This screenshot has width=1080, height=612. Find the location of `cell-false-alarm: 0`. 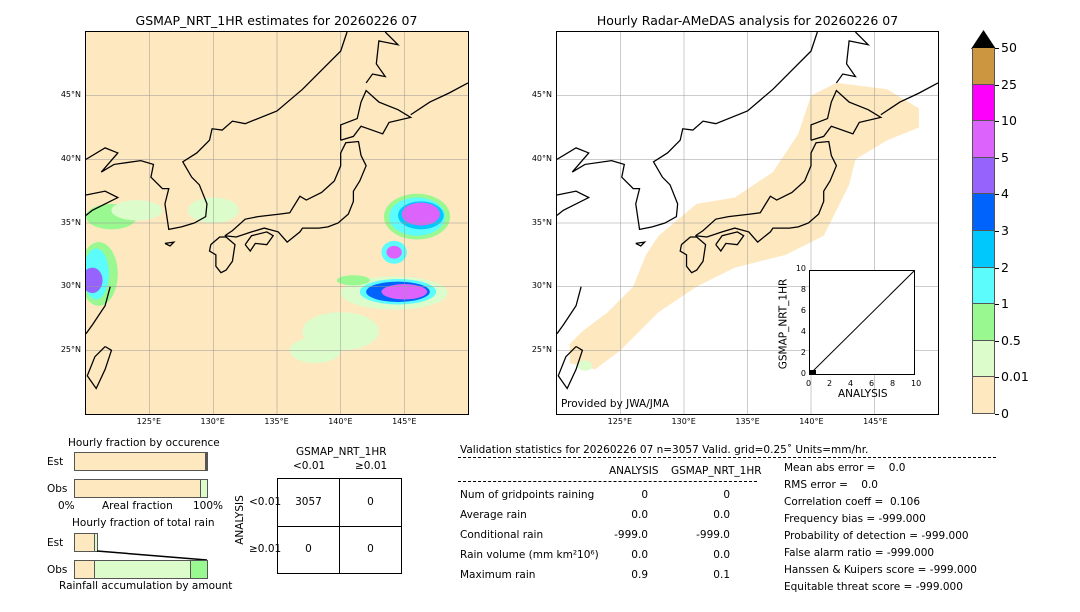

cell-false-alarm: 0 is located at coordinates (370, 502).